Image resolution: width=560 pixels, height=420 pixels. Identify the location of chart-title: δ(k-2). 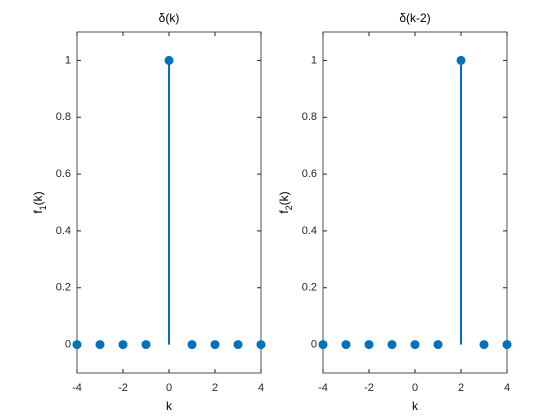
(414, 18).